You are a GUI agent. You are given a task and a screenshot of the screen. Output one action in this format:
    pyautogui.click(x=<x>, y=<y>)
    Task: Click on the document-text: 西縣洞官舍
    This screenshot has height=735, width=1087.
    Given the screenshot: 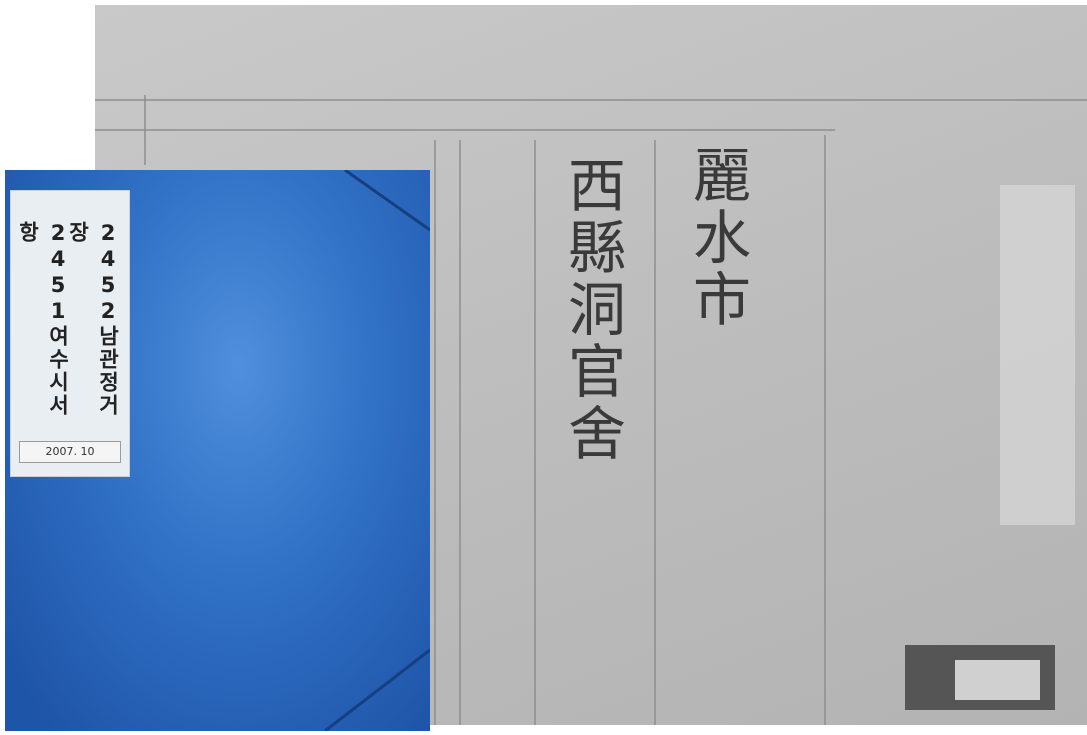 What is the action you would take?
    pyautogui.click(x=592, y=310)
    